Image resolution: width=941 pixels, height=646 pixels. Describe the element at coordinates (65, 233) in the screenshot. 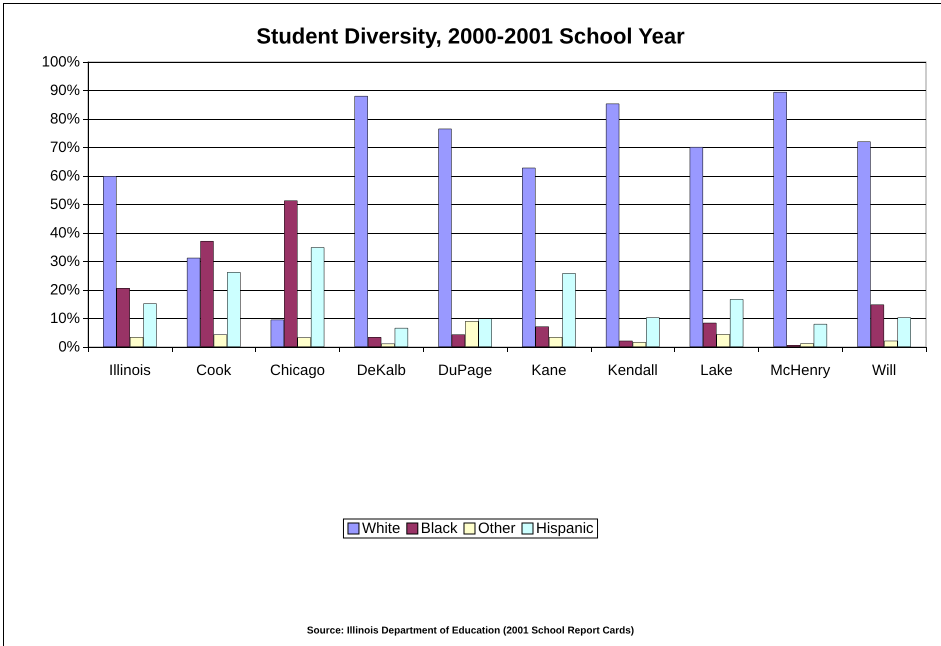

I see `y-tick-label: 40%` at that location.